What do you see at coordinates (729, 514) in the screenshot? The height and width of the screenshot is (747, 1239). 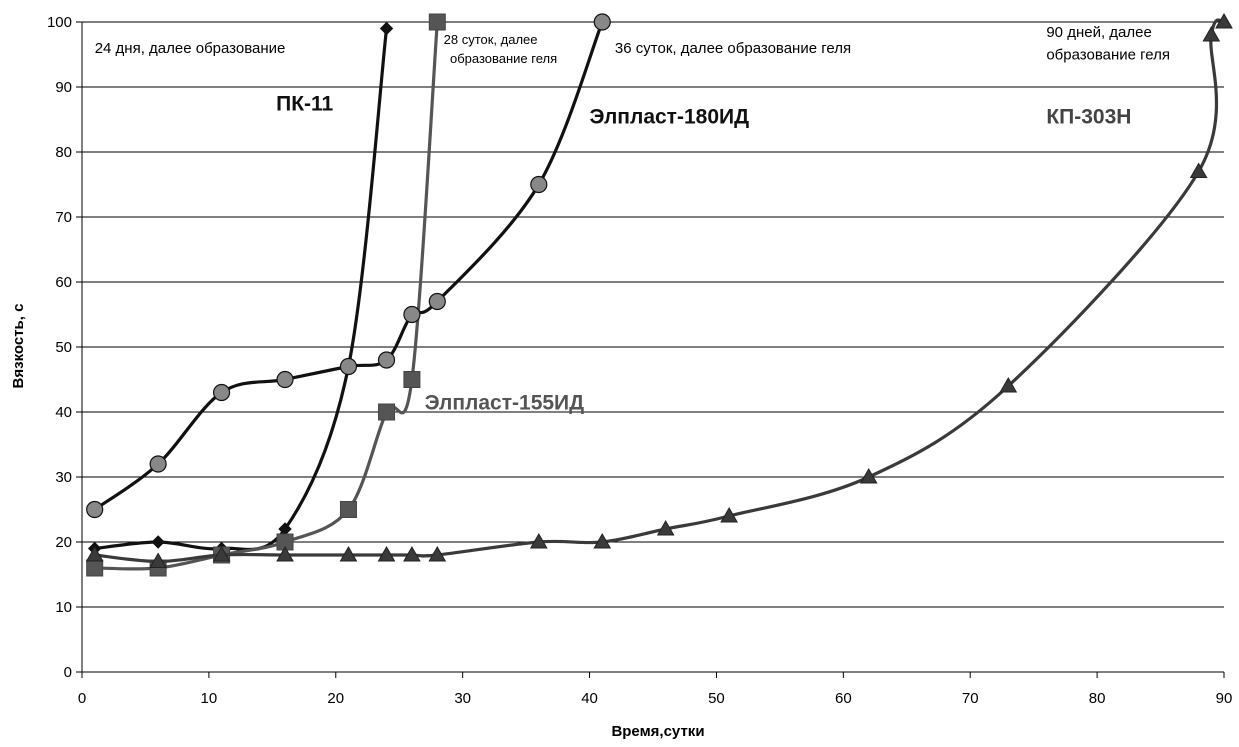 I see `data-point-кп-303н-11` at bounding box center [729, 514].